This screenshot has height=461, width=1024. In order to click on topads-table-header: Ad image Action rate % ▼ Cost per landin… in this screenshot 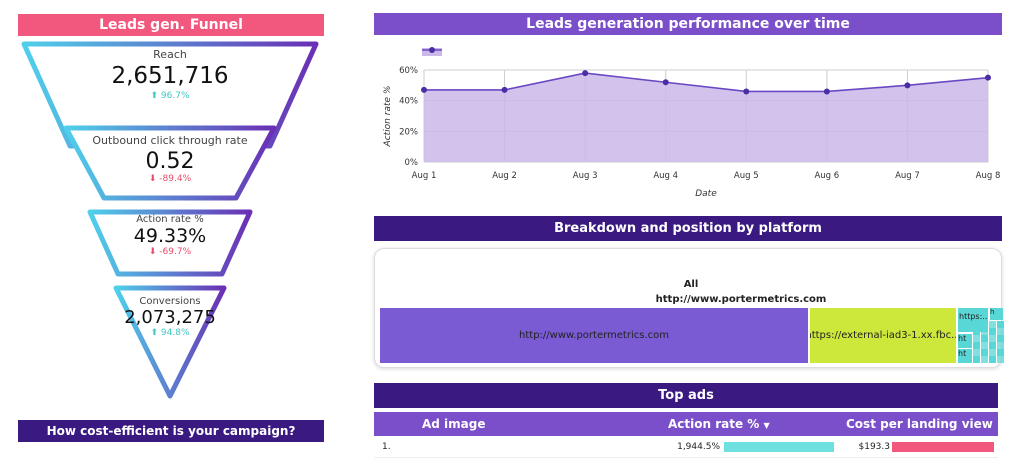, I will do `click(686, 424)`.